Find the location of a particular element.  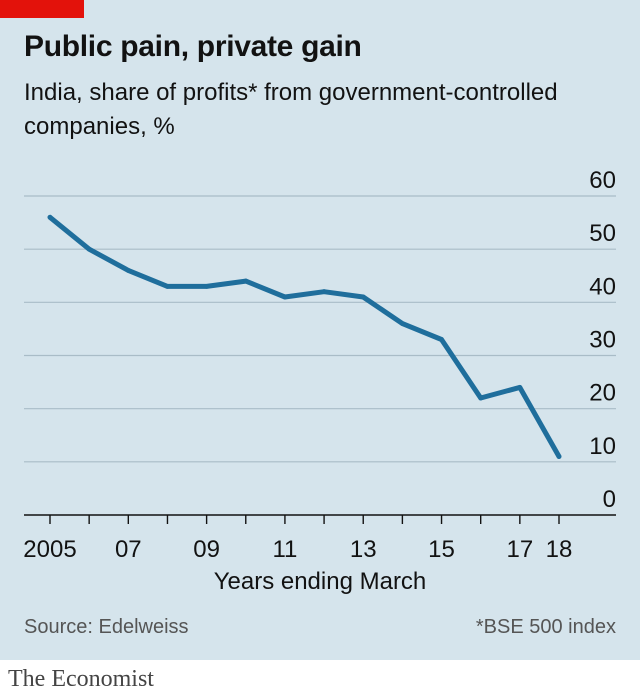

data-point-2015 is located at coordinates (441, 339).